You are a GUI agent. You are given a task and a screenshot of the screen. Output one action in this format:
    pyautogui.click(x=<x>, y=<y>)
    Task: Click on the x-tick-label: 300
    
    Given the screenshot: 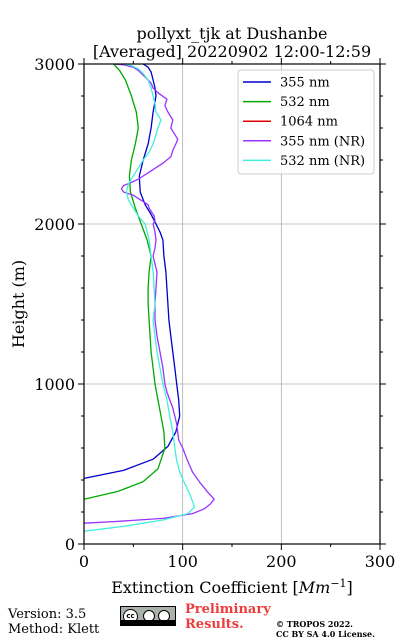 What is the action you would take?
    pyautogui.click(x=380, y=561)
    